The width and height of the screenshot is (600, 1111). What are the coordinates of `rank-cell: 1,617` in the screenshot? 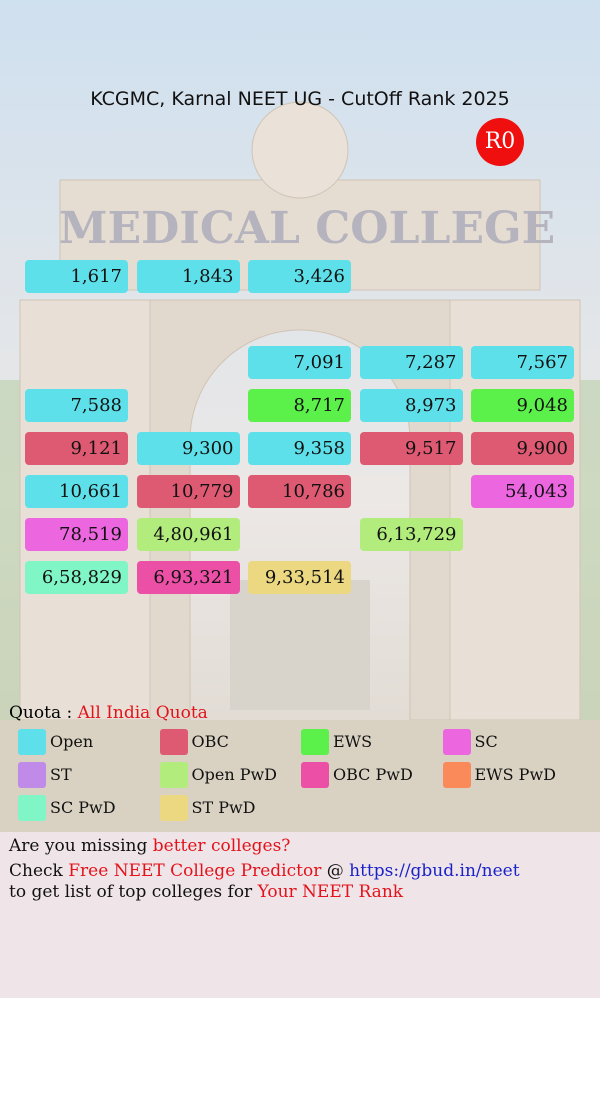 It's located at (76, 276).